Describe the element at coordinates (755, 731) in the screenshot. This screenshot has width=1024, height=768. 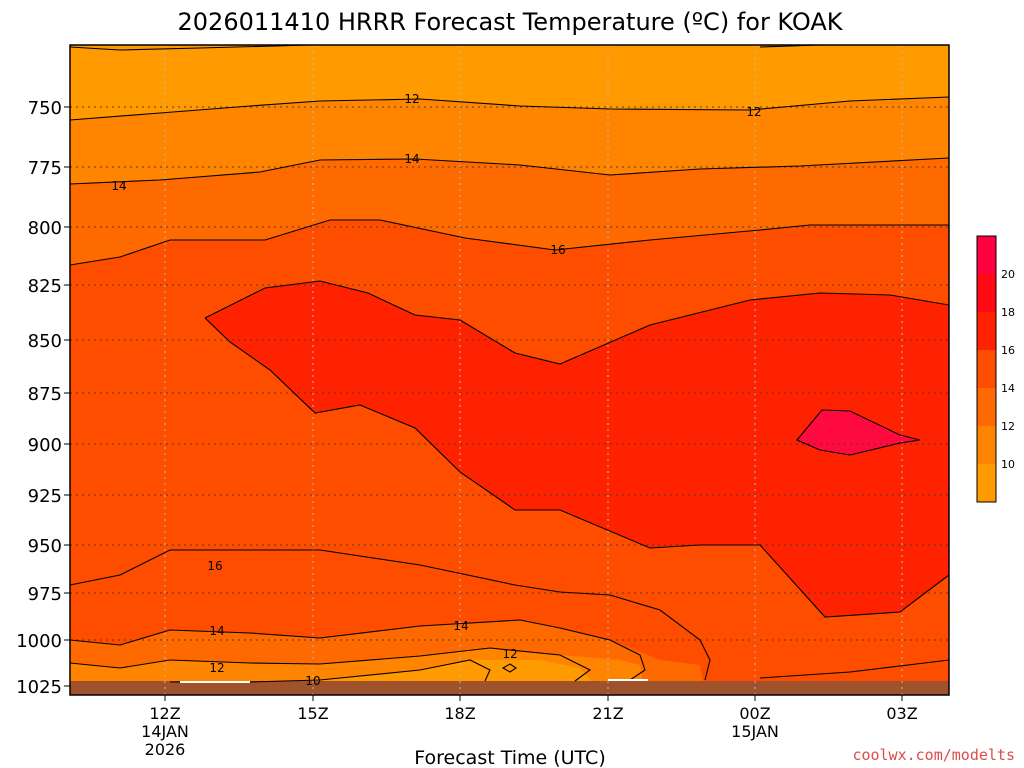
I see `x-tick-date-label: 15JAN` at that location.